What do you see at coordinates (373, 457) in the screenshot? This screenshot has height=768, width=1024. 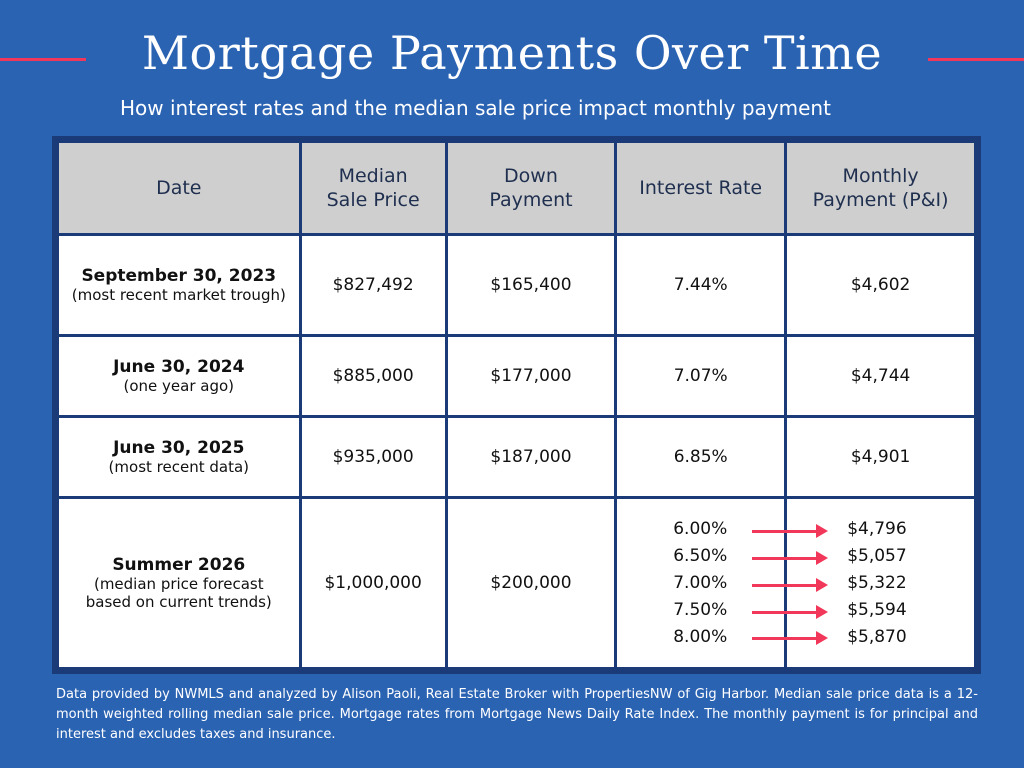 I see `median-price-cell: $935,000` at bounding box center [373, 457].